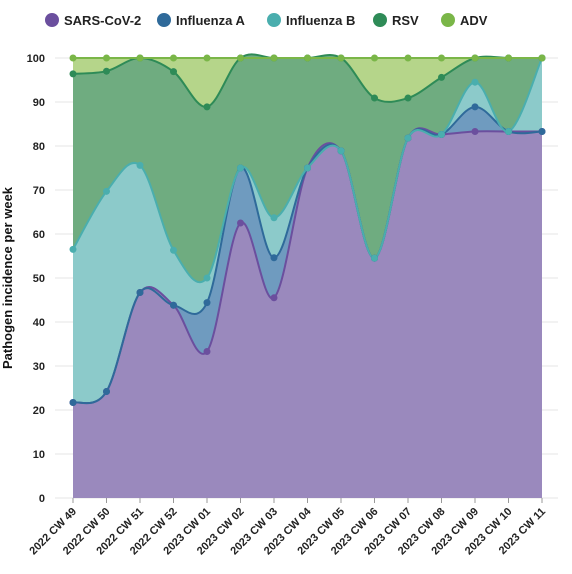  Describe the element at coordinates (36, 59) in the screenshot. I see `y-tick-label: 100` at that location.